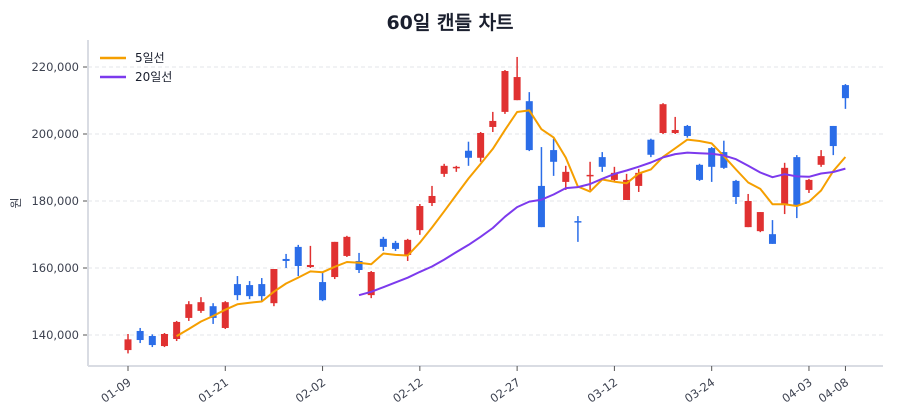 The width and height of the screenshot is (900, 420). I want to click on x-tick-label: 02-12, so click(407, 390).